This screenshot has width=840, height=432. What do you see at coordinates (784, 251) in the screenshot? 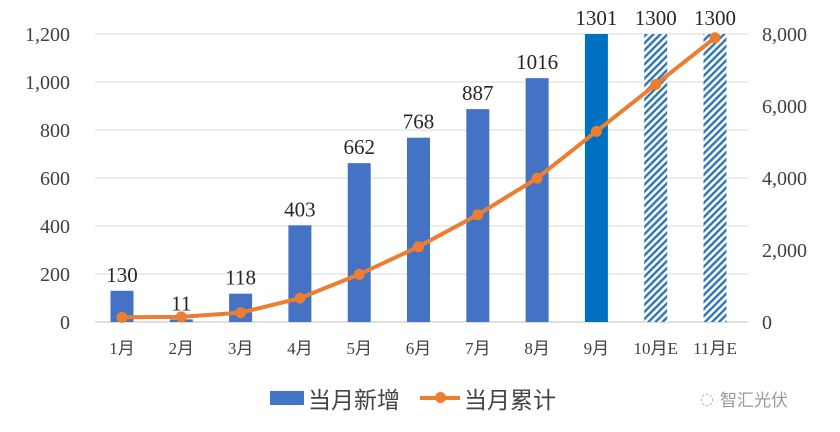
I see `right-tick-label: 2,000` at bounding box center [784, 251].